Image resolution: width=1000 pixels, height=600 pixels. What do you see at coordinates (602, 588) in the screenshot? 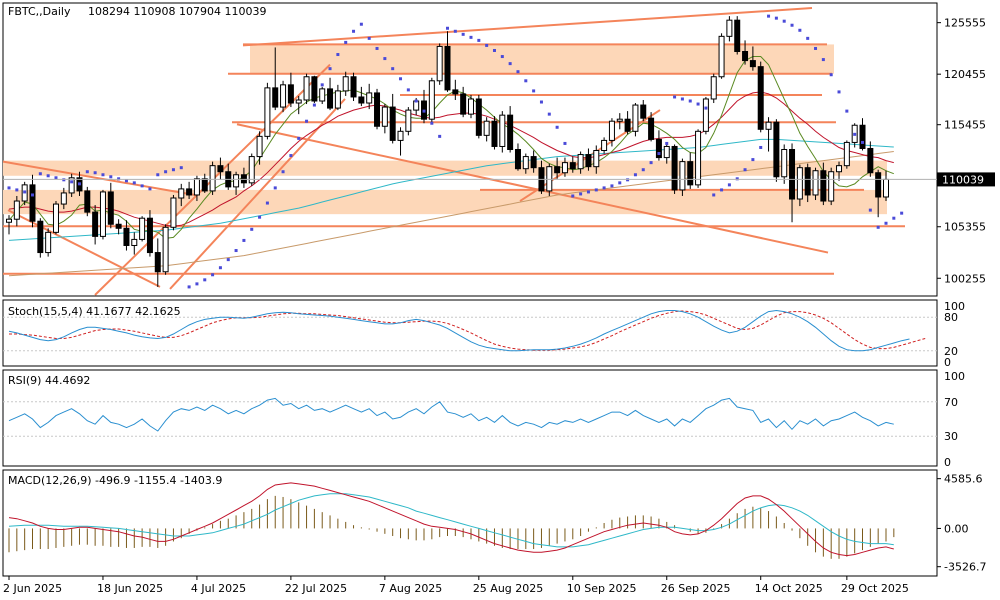
I see `date-tick-label-6: 10 Sep 2025` at bounding box center [602, 588].